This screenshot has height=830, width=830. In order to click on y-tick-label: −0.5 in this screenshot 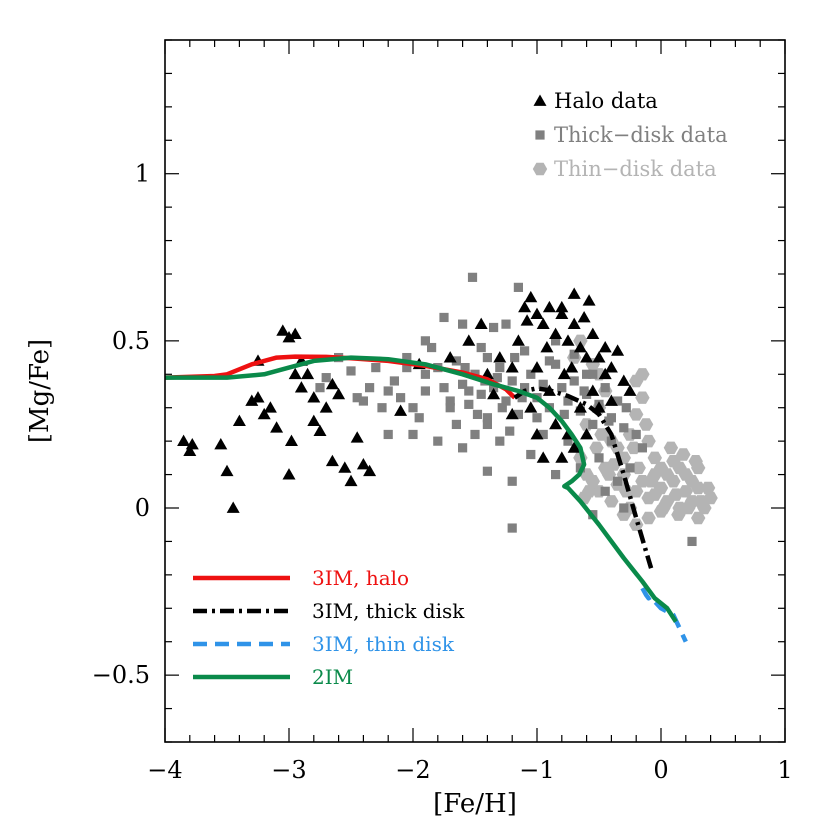, I will do `click(121, 675)`.